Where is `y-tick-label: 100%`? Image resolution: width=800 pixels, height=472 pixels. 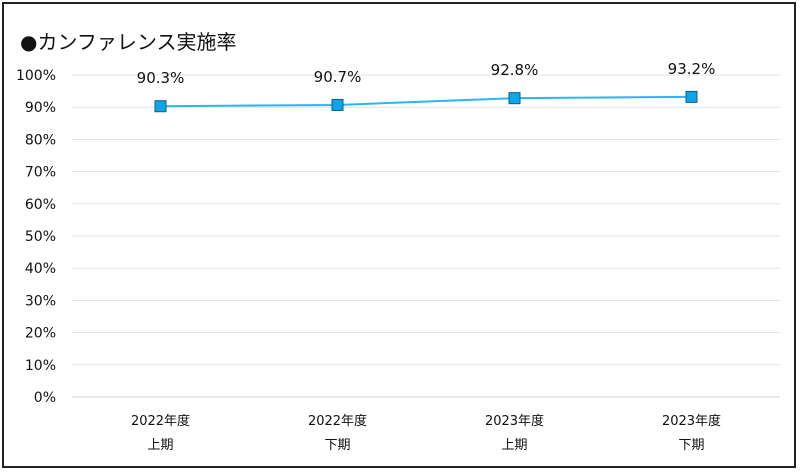 y-tick-label: 100% is located at coordinates (36, 76).